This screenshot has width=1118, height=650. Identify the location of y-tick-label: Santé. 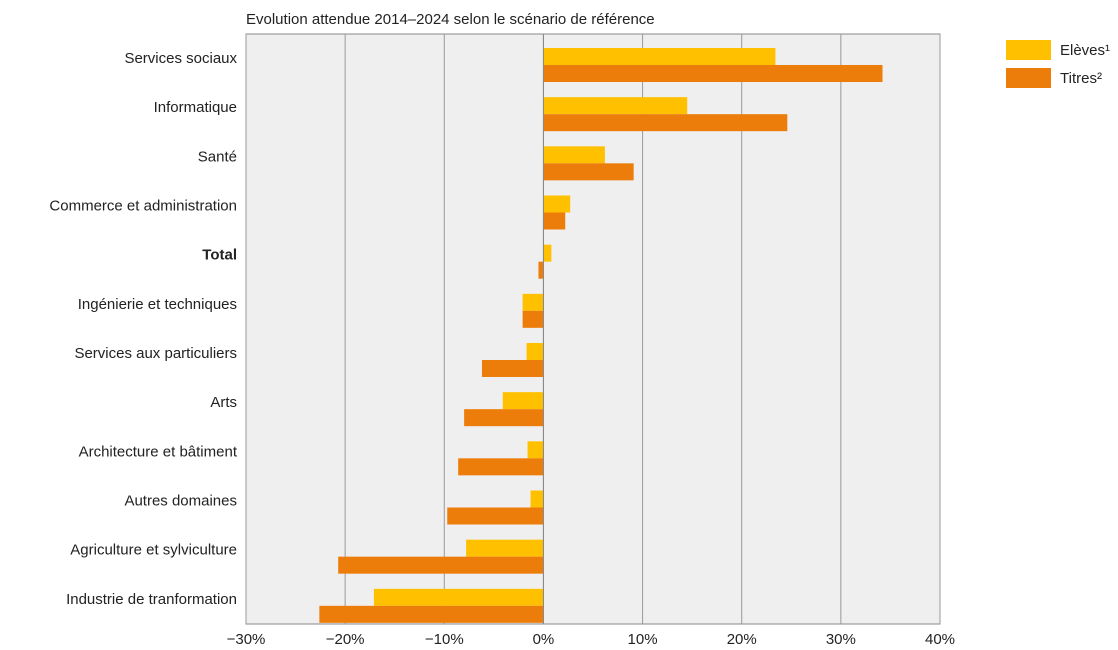
(217, 156).